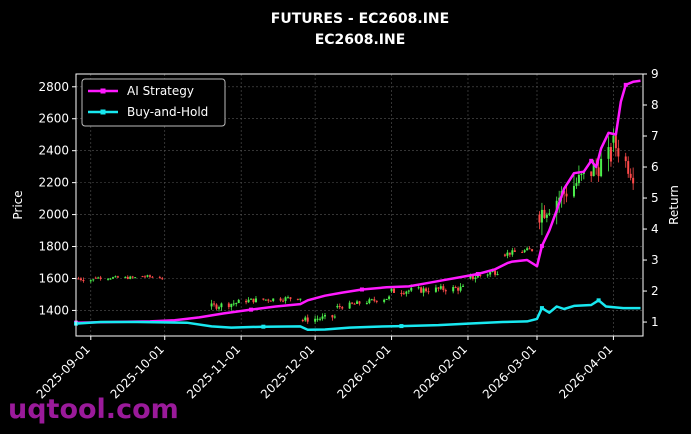  What do you see at coordinates (674, 205) in the screenshot?
I see `y-axis-right-title: Return` at bounding box center [674, 205].